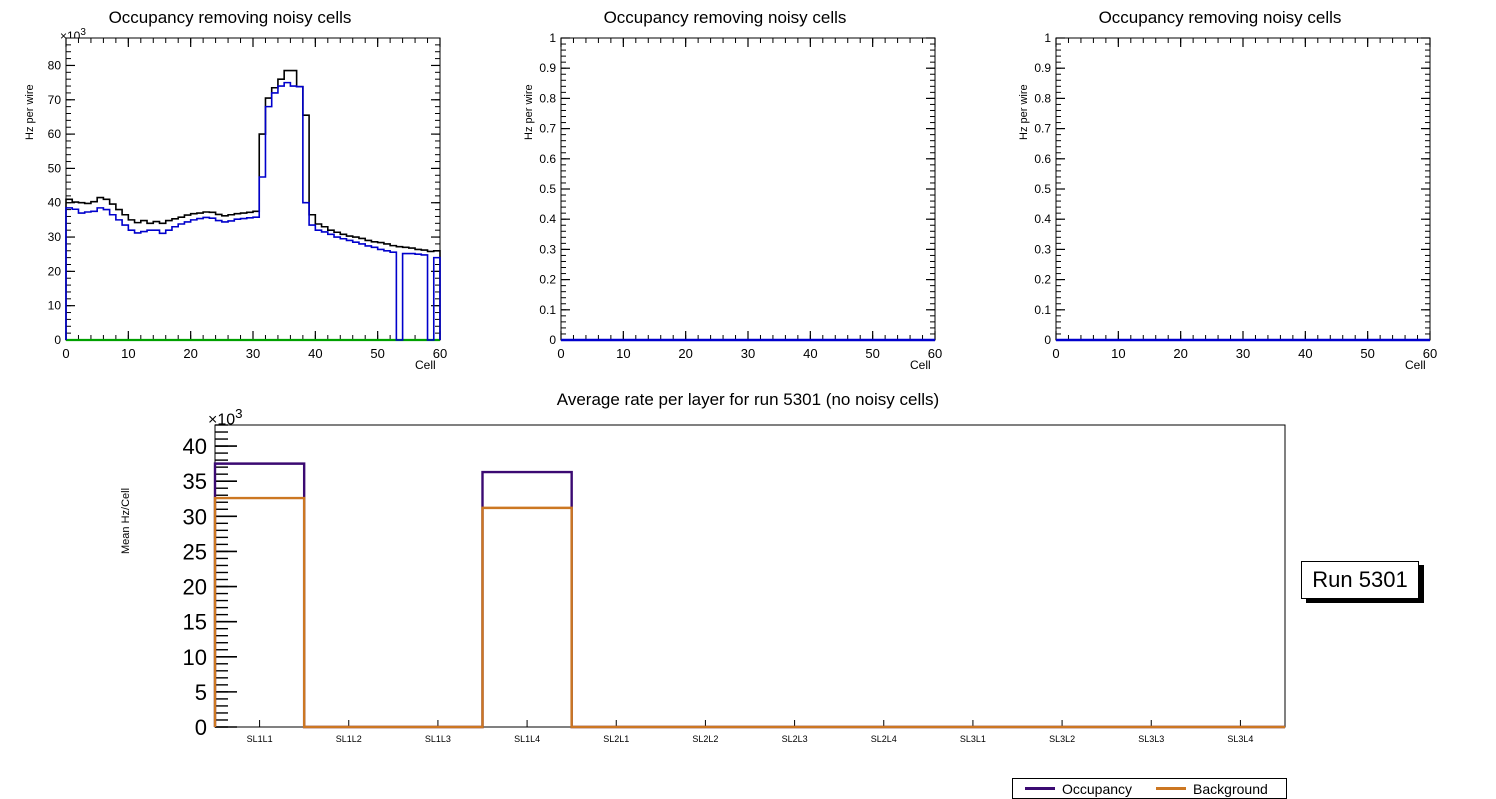 This screenshot has height=799, width=1496. I want to click on legend-item-occupancy: Occupancy, so click(1078, 789).